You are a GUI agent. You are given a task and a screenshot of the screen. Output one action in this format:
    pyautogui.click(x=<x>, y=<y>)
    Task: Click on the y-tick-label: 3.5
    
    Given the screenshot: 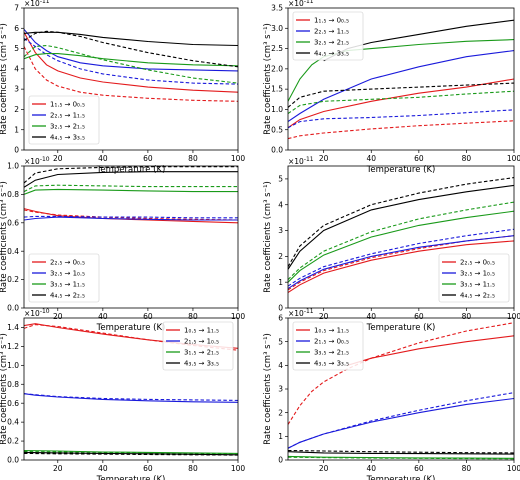 What is the action you would take?
    pyautogui.click(x=277, y=8)
    